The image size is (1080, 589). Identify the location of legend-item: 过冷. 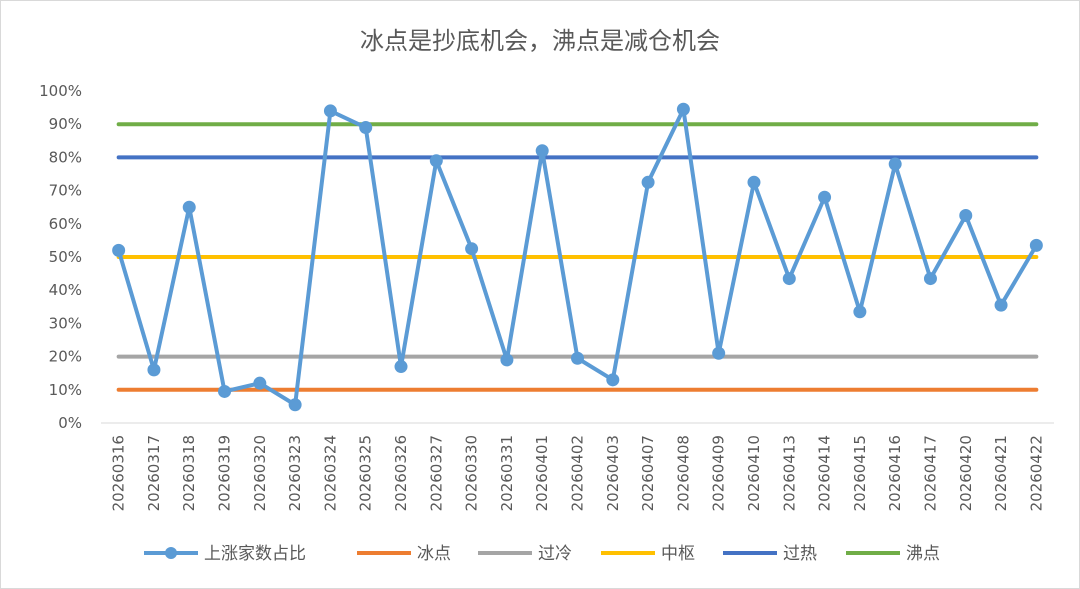
(525, 554).